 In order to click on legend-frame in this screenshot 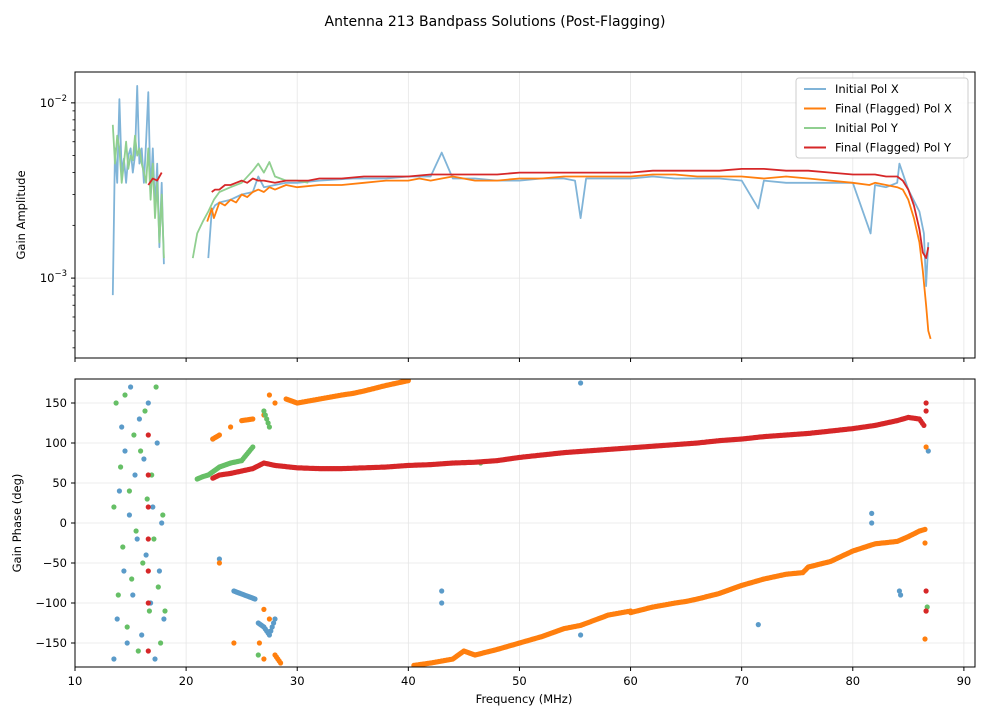, I will do `click(882, 118)`.